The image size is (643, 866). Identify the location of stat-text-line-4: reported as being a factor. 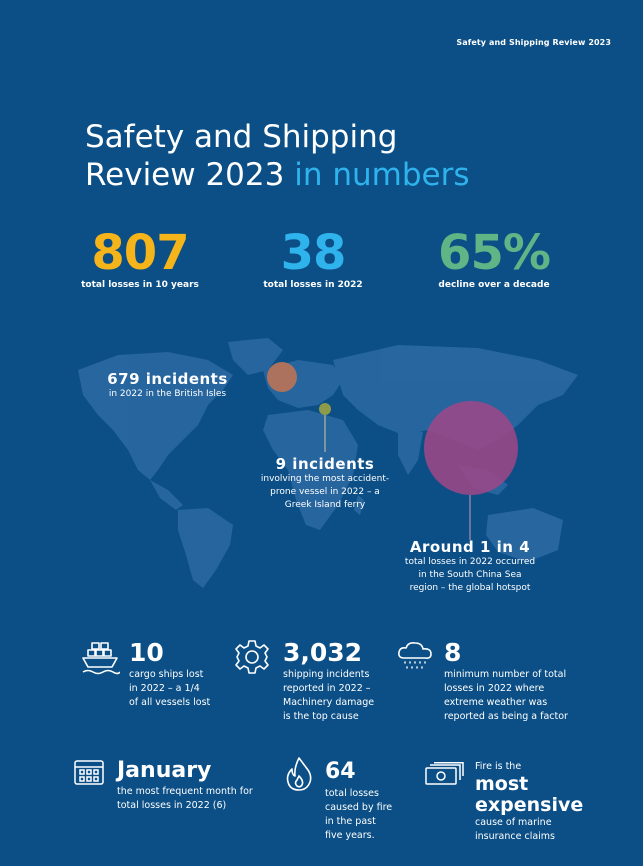
(506, 716).